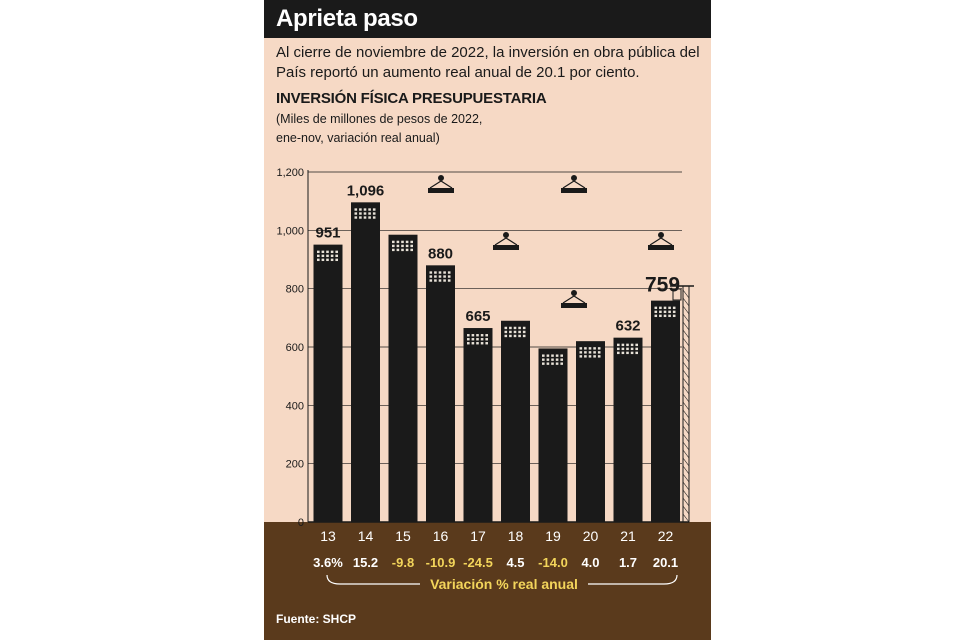  What do you see at coordinates (441, 562) in the screenshot?
I see `variation-label: -10.9` at bounding box center [441, 562].